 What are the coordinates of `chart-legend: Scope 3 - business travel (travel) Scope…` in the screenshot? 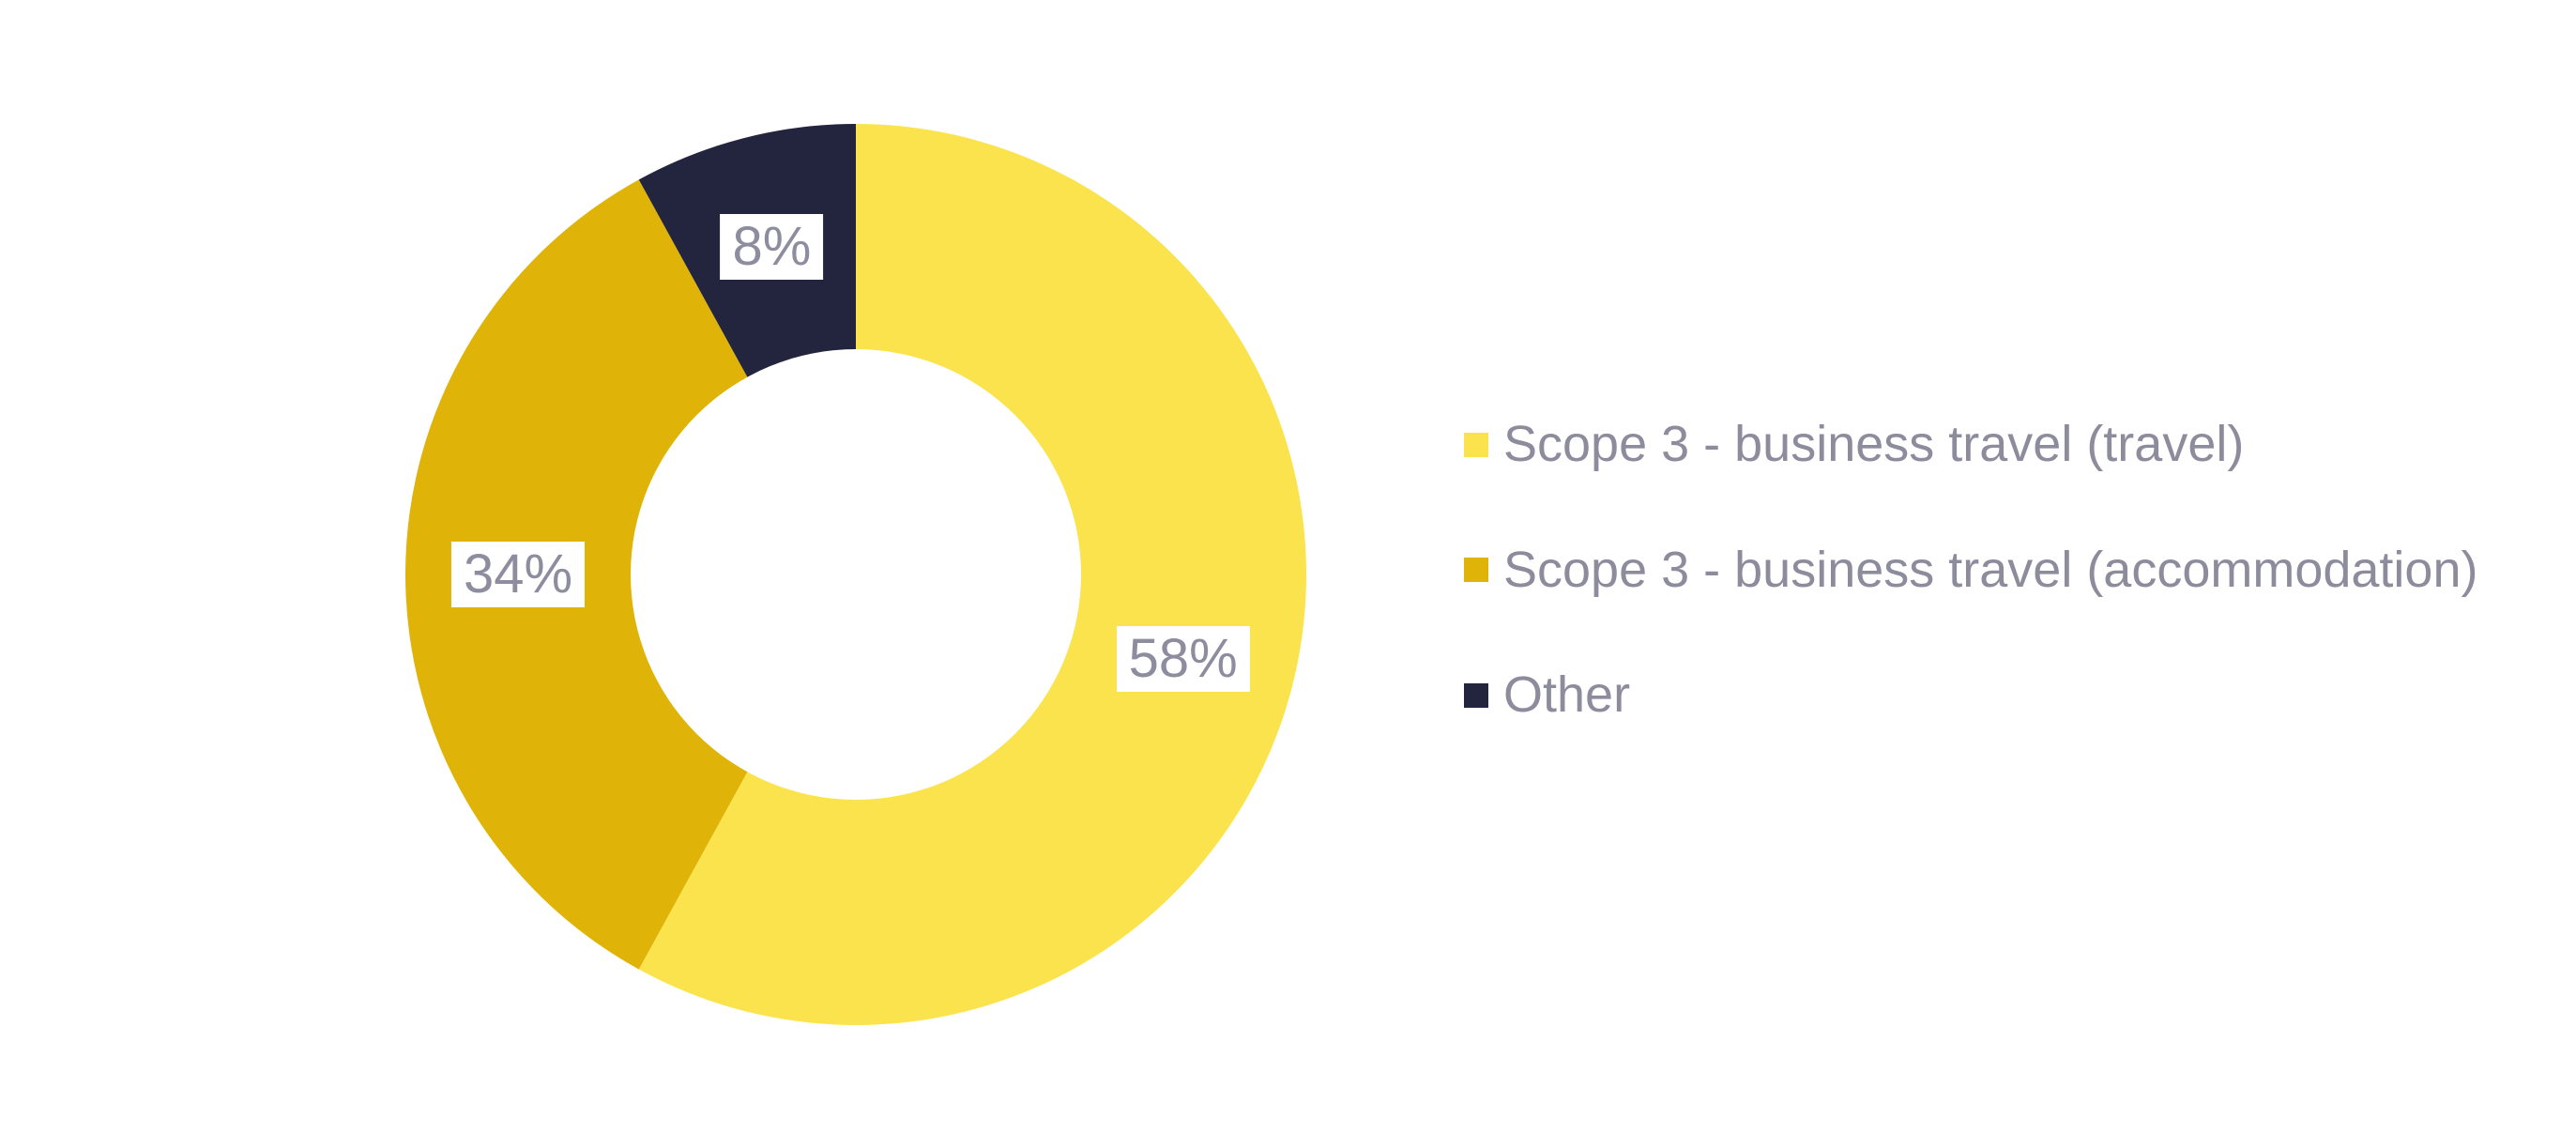 It's located at (1970, 570).